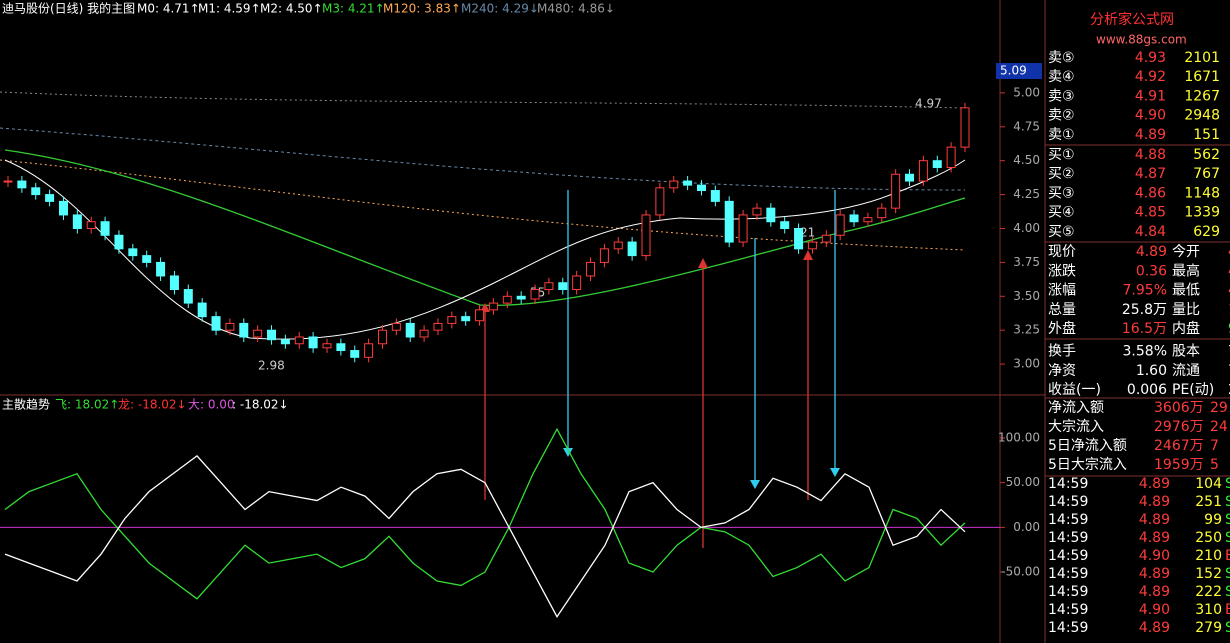  Describe the element at coordinates (1179, 427) in the screenshot. I see `flow-value: 2976万` at that location.